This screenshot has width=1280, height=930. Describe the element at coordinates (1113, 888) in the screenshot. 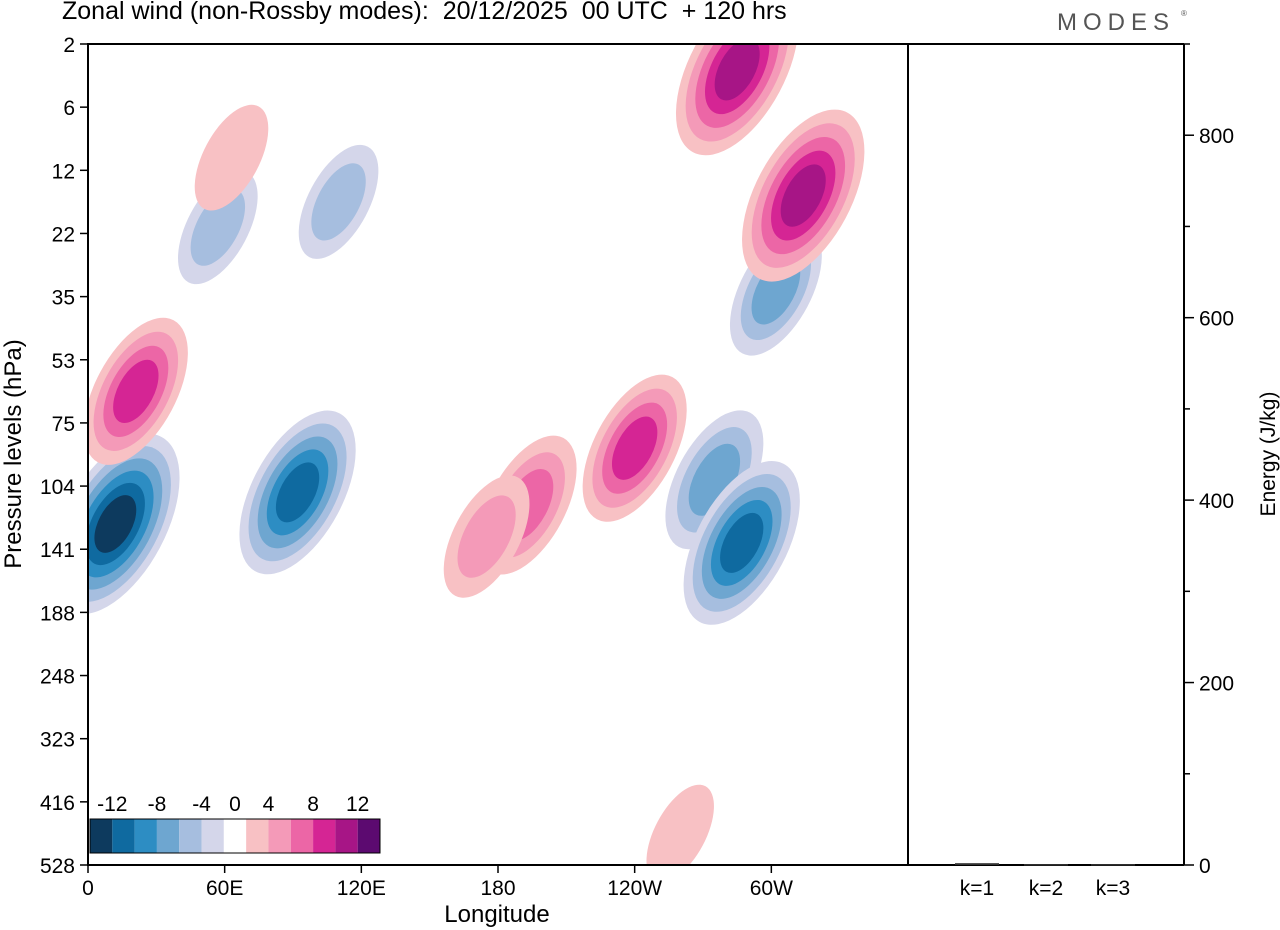

I see `energy-category-label: k=3` at that location.